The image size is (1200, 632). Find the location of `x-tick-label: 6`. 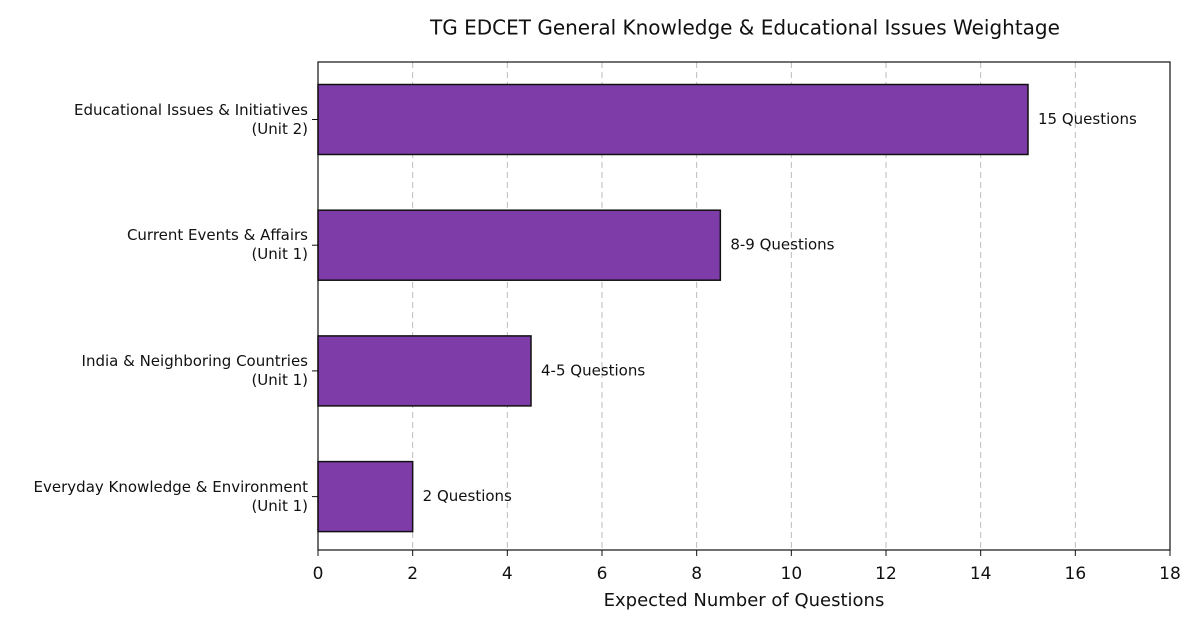

x-tick-label: 6 is located at coordinates (602, 574).